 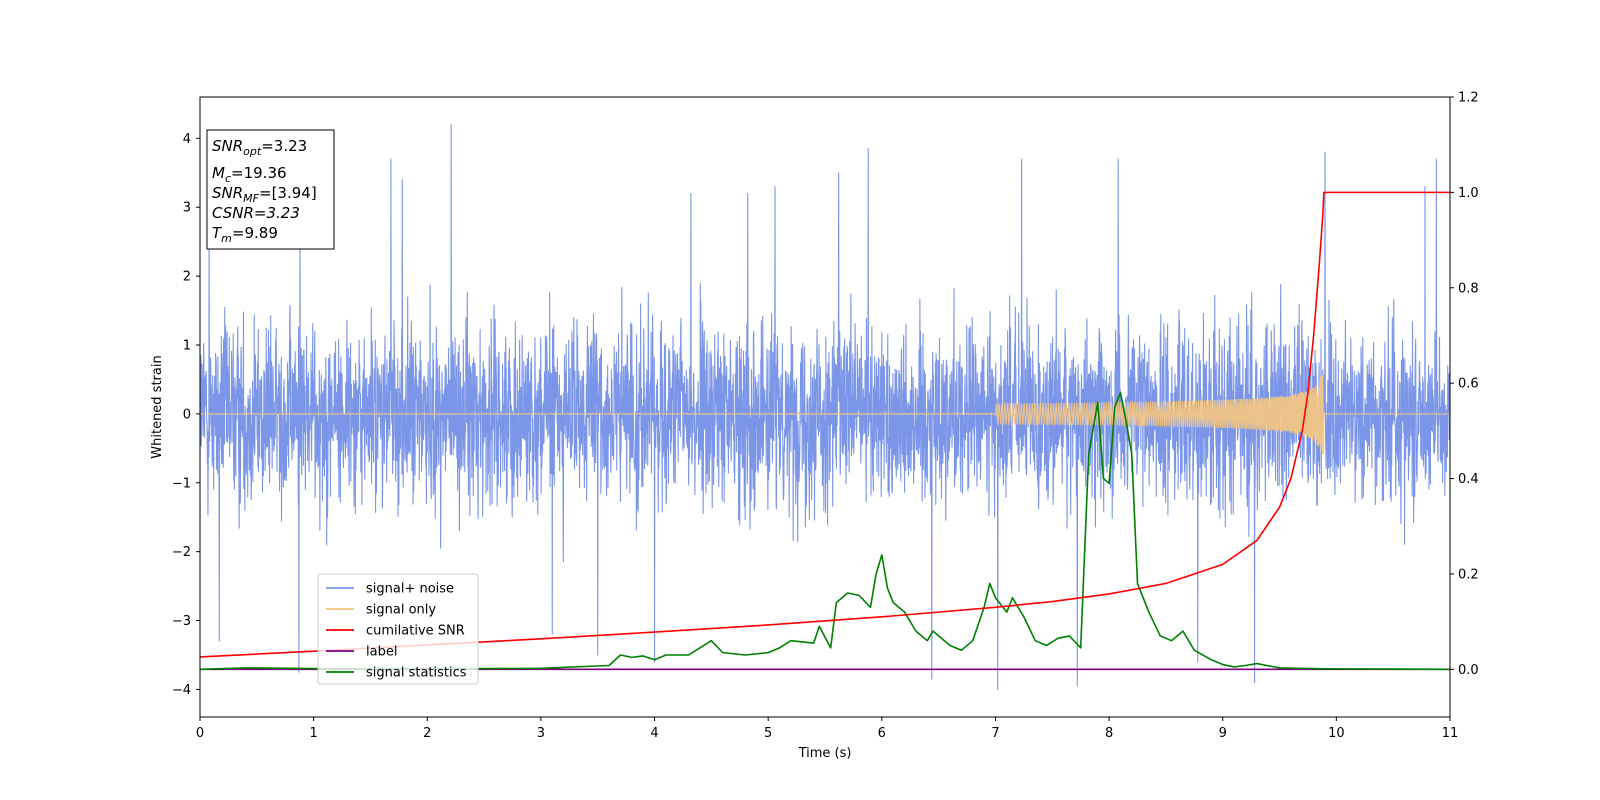 I want to click on legend-label: cumilative SNR, so click(x=415, y=631).